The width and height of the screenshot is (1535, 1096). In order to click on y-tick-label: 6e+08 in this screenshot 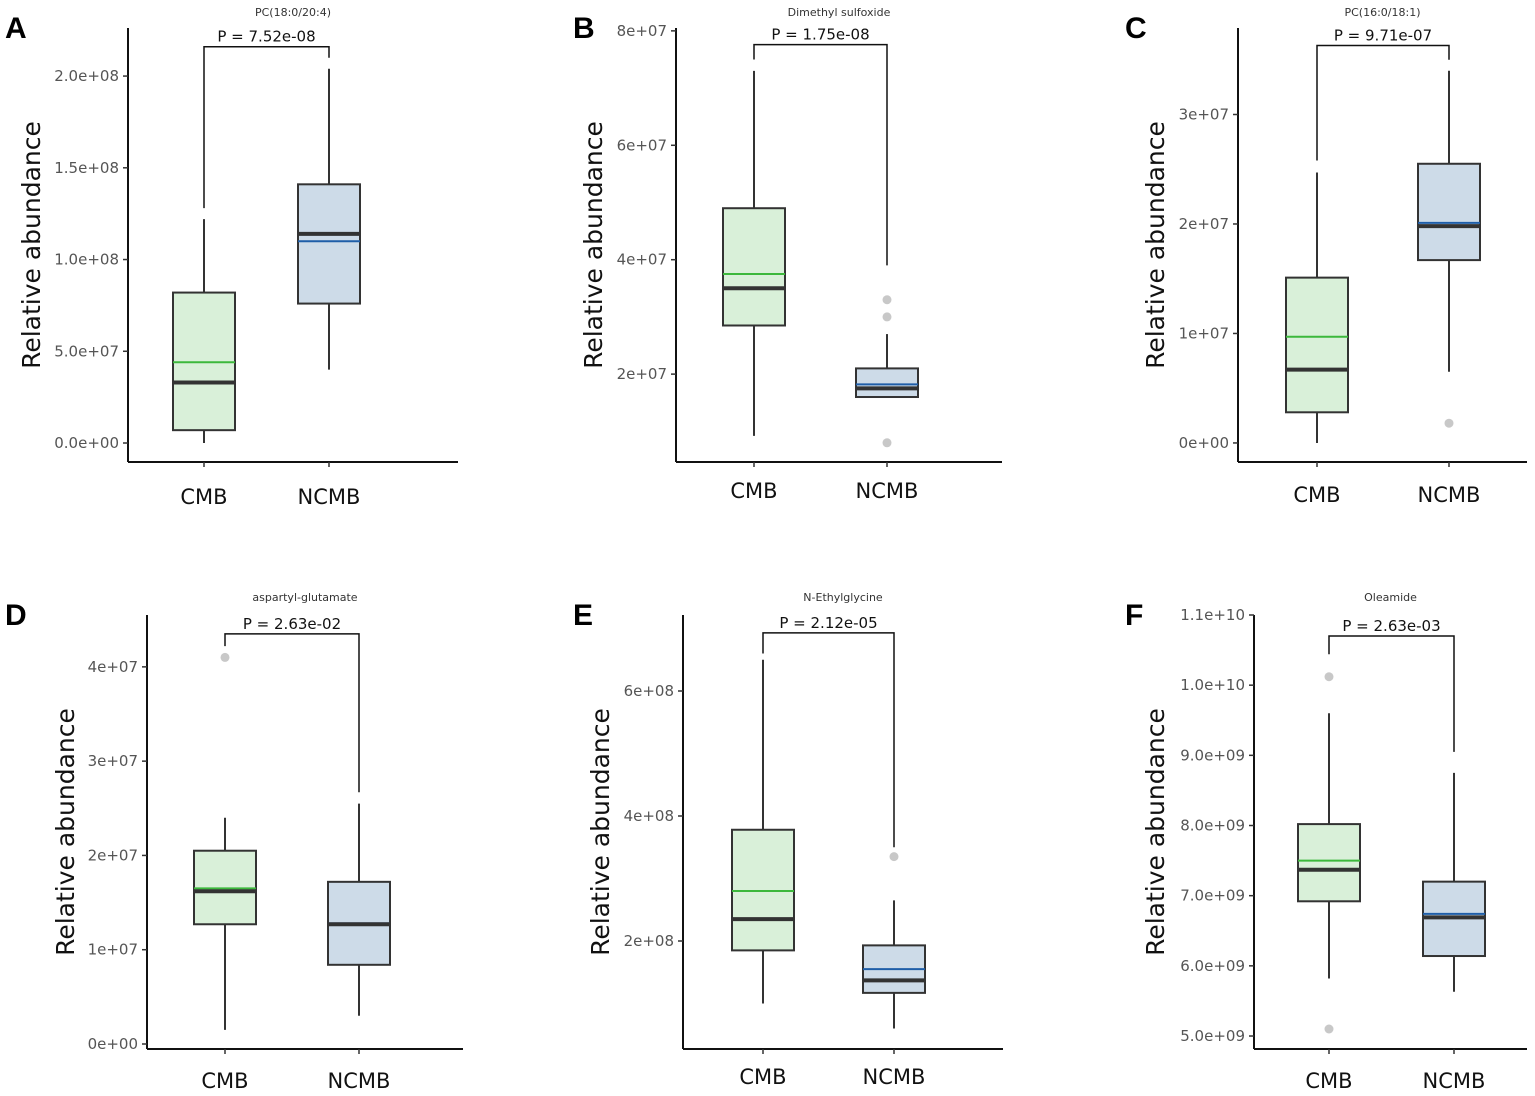, I will do `click(649, 691)`.